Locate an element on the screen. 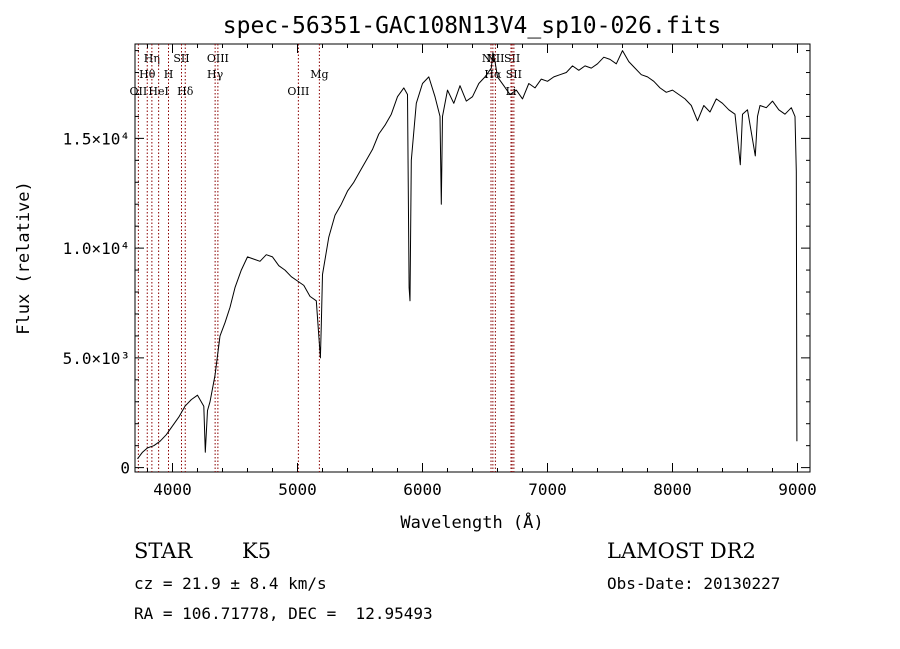 The width and height of the screenshot is (900, 649). line-marker-label: OII is located at coordinates (139, 91).